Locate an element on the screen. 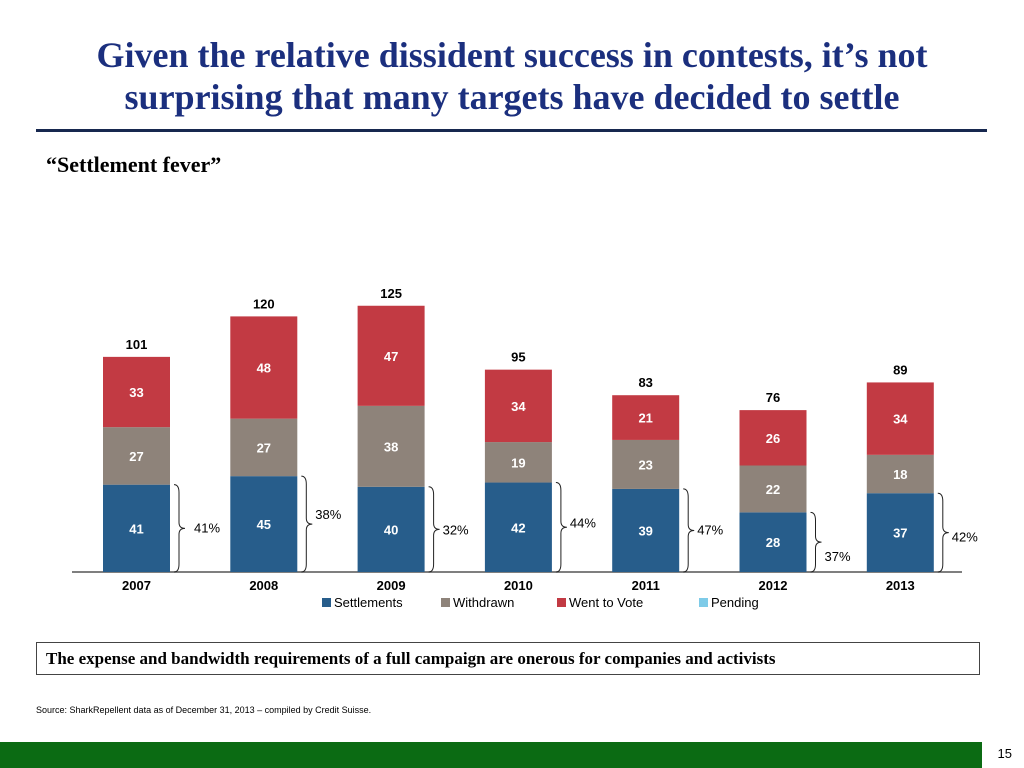  bar-value-label: 48 is located at coordinates (264, 368).